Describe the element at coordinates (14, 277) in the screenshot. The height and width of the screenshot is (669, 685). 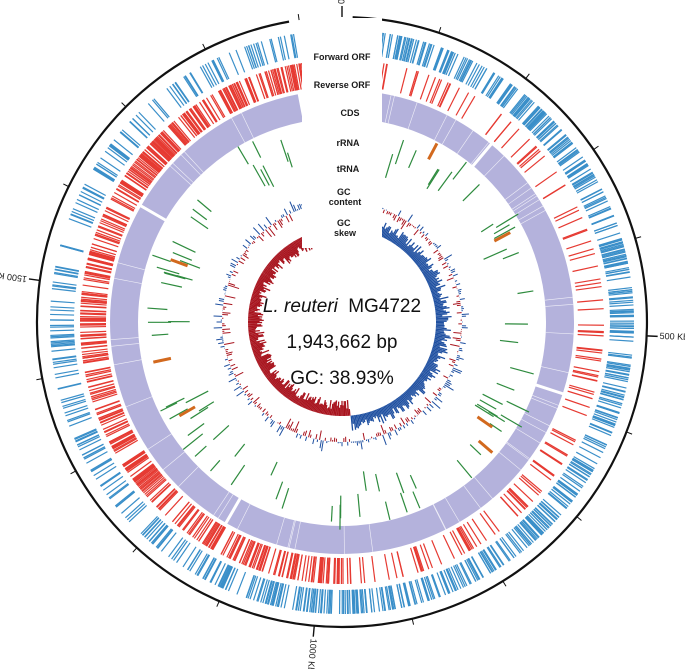
I see `tick-label: 1500 Kb` at that location.